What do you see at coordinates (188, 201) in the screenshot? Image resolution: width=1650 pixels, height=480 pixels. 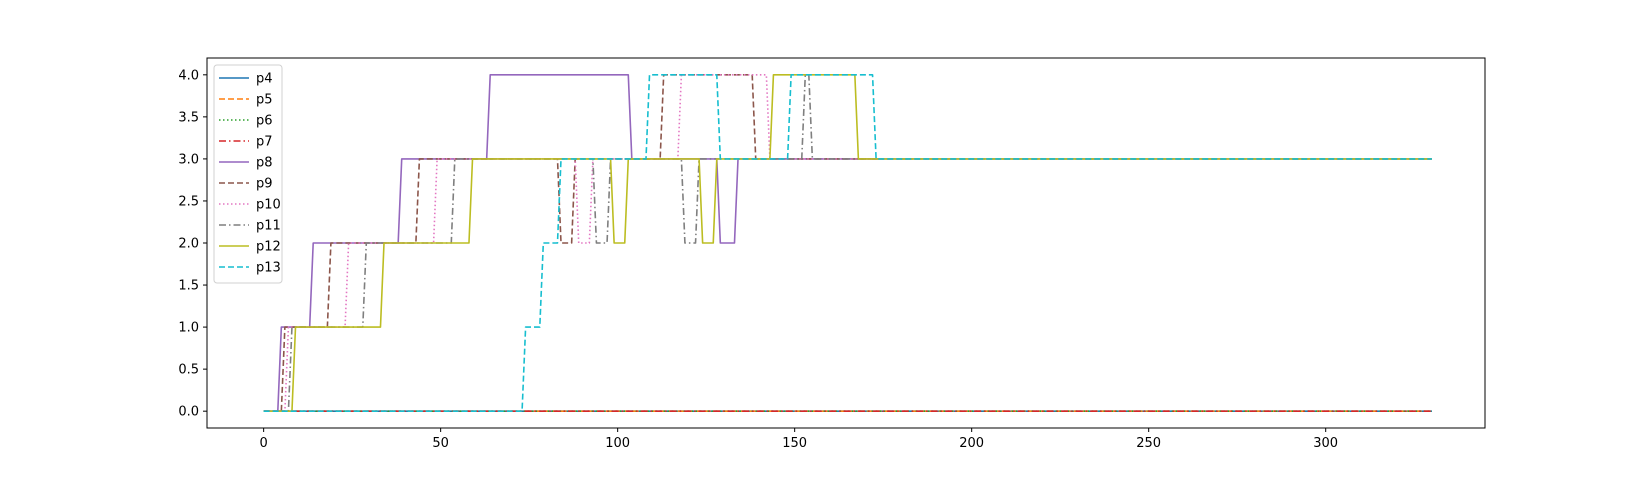 I see `y-tick-label: 2.5` at bounding box center [188, 201].